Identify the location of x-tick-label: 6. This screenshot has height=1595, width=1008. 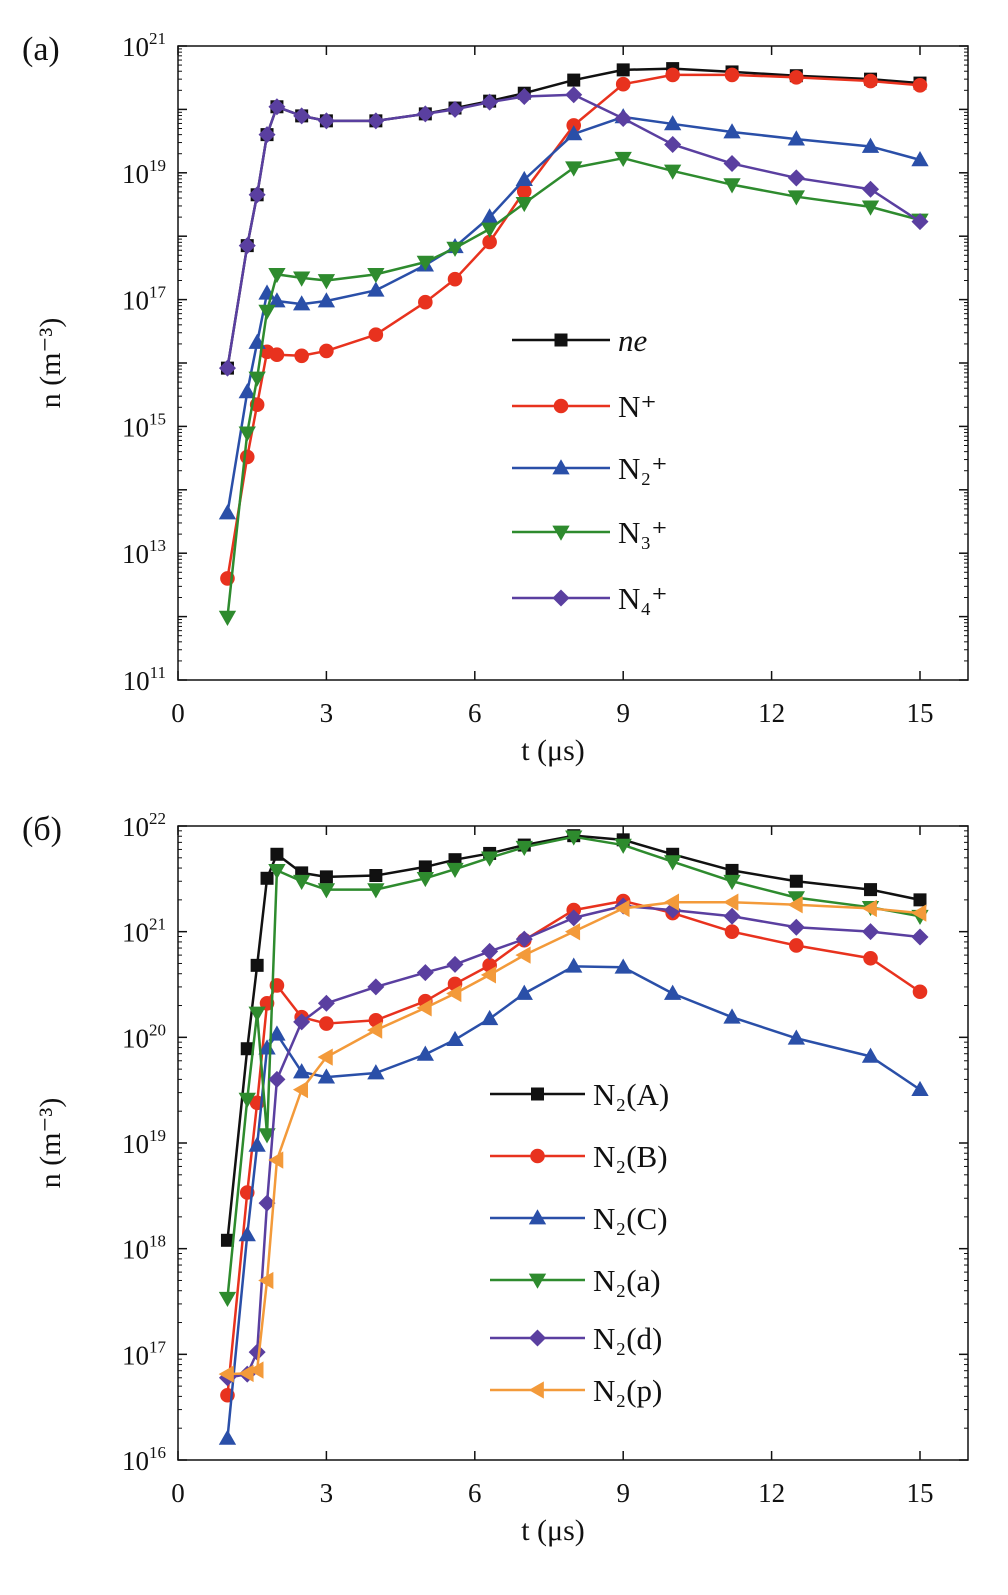
(475, 713).